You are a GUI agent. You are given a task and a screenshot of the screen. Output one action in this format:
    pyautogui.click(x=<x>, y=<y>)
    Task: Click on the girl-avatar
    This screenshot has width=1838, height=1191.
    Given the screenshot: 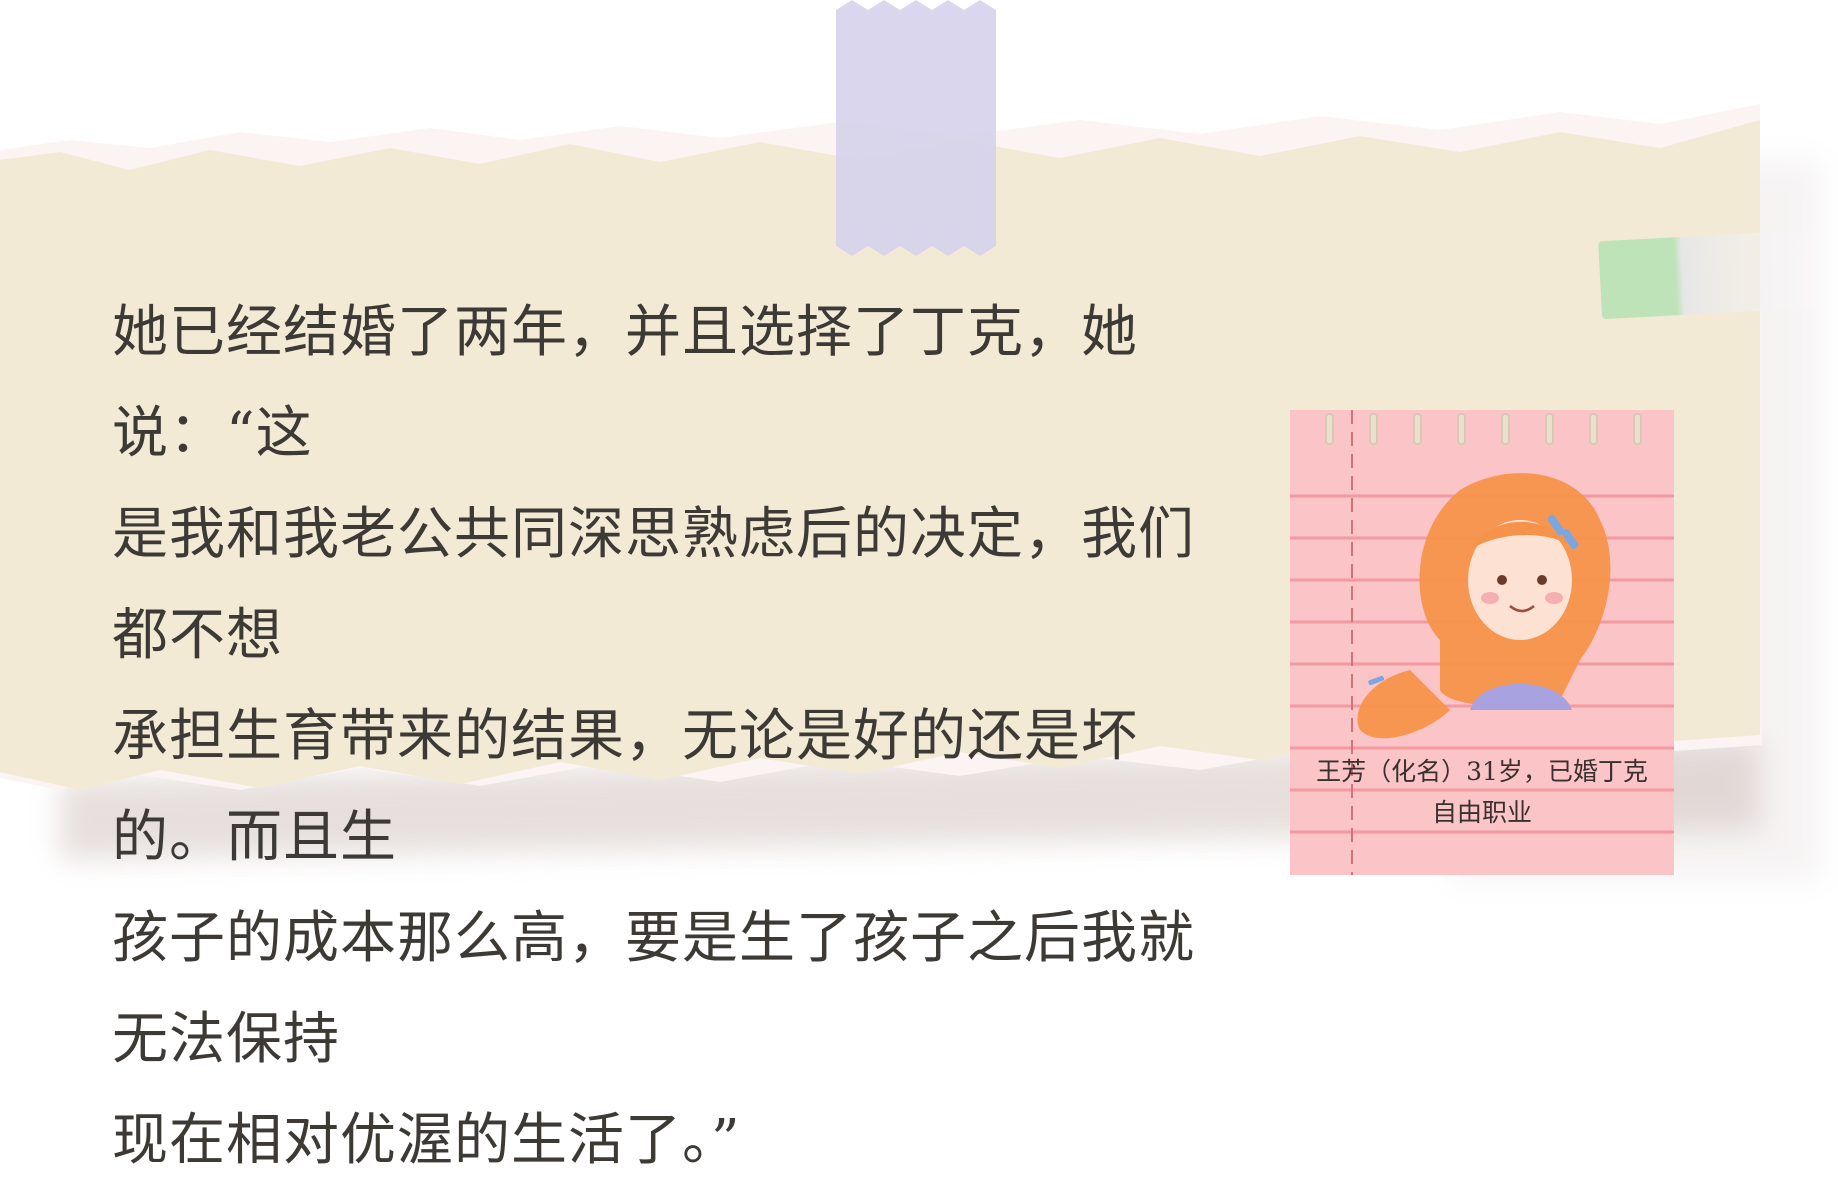 What is the action you would take?
    pyautogui.click(x=1484, y=606)
    